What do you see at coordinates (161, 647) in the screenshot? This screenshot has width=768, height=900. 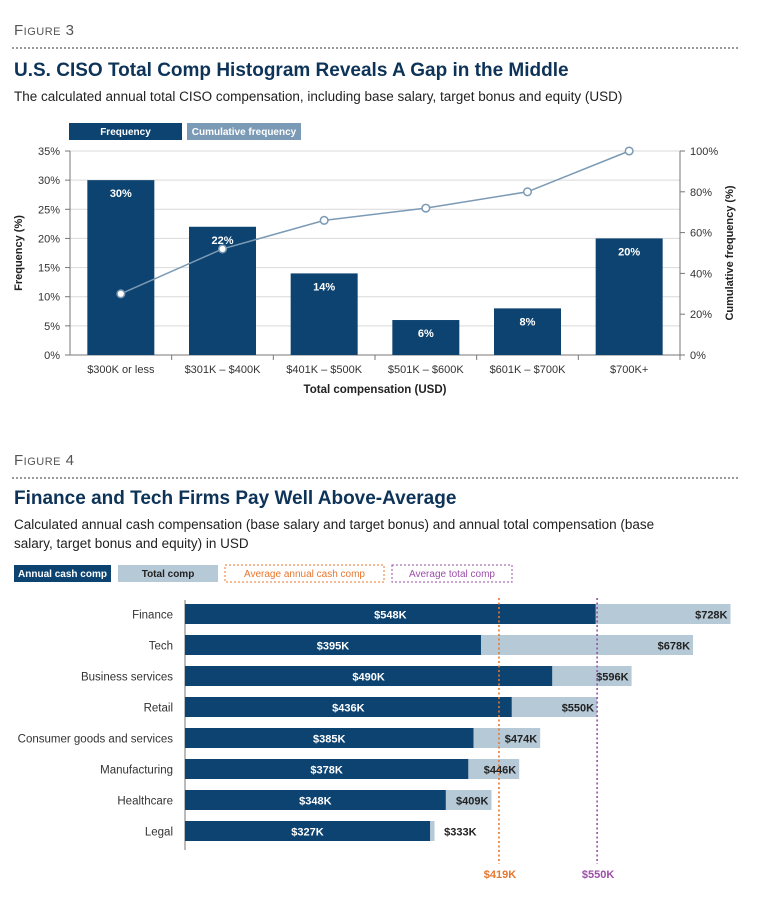 I see `category-label-1: Tech` at bounding box center [161, 647].